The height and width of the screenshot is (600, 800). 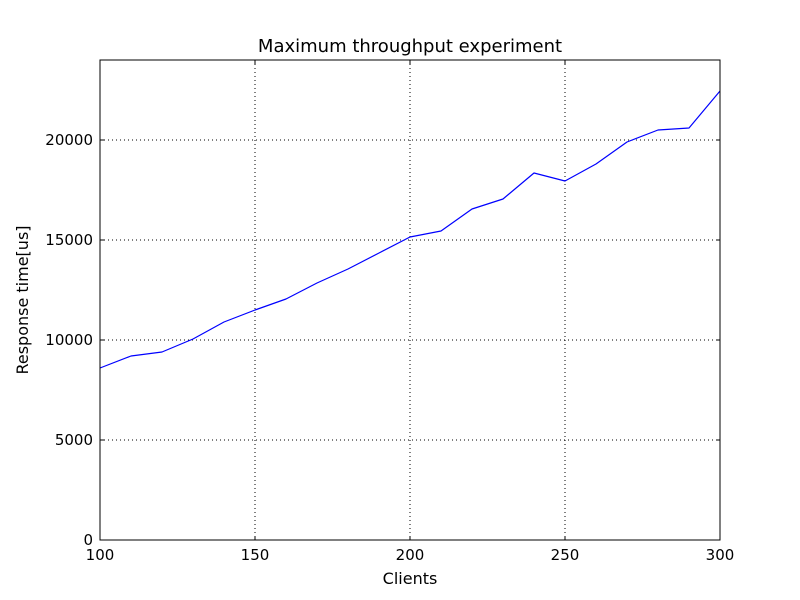 What do you see at coordinates (100, 555) in the screenshot?
I see `x-tick-label: 100` at bounding box center [100, 555].